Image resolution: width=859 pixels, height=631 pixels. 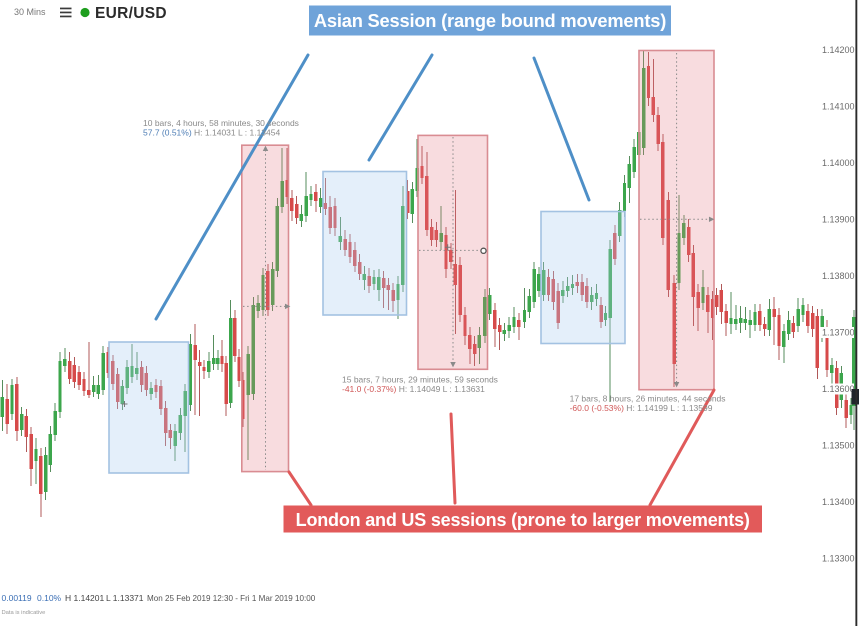 What do you see at coordinates (838, 559) in the screenshot?
I see `svg-text: 1.13300` at bounding box center [838, 559].